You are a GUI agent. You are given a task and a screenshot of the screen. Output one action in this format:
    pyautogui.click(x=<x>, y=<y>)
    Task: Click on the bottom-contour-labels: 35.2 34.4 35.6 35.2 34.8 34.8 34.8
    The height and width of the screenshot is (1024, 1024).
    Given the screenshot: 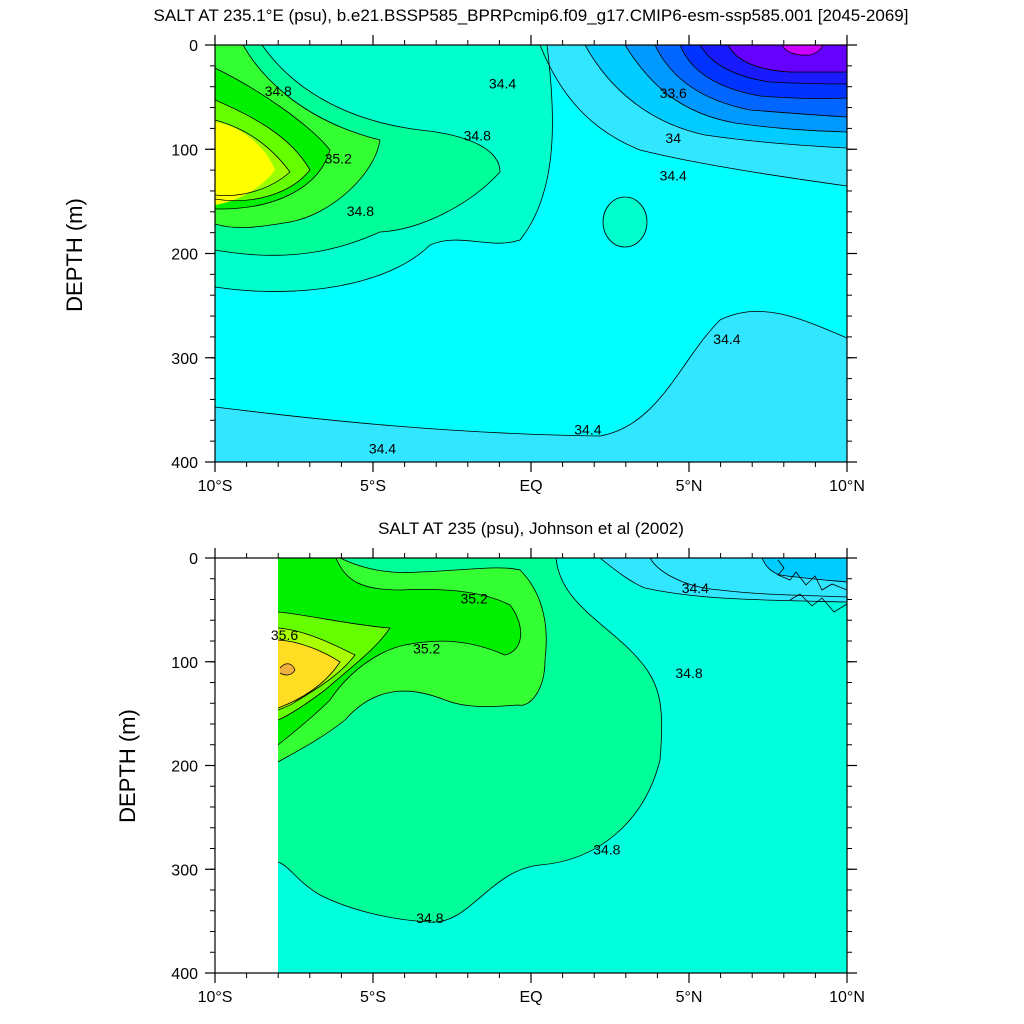 What is the action you would take?
    pyautogui.click(x=490, y=753)
    